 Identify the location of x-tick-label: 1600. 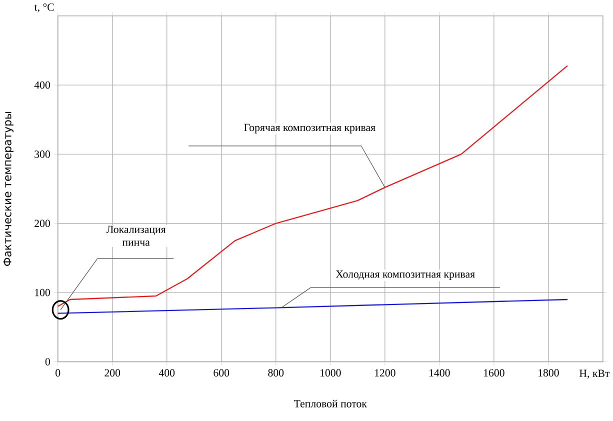
(494, 372).